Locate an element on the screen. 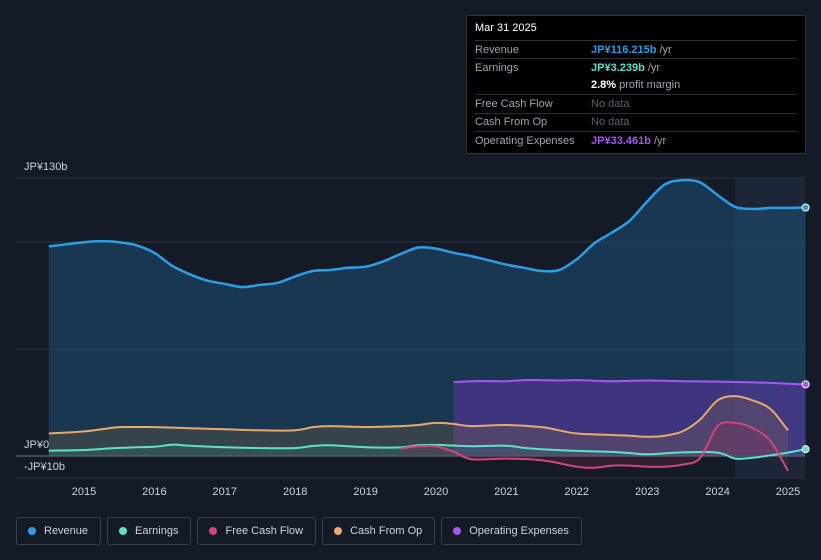  free-cash-flow-line is located at coordinates (594, 446).